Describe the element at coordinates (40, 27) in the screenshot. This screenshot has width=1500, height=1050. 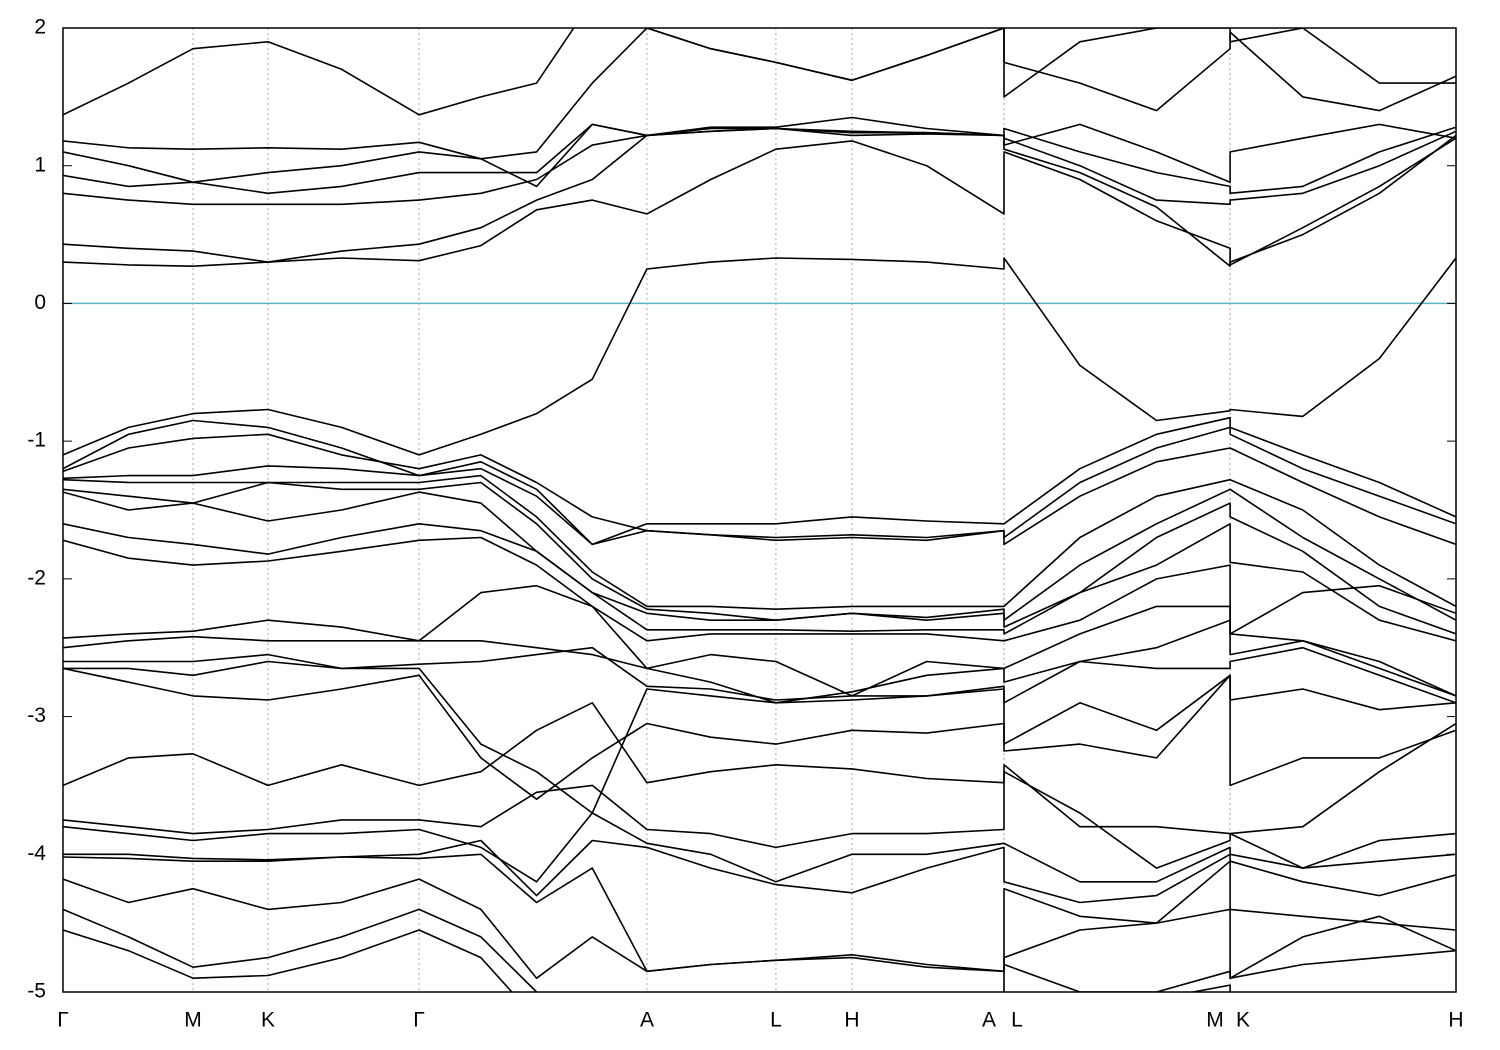
I see `y-tick-label: 2` at that location.